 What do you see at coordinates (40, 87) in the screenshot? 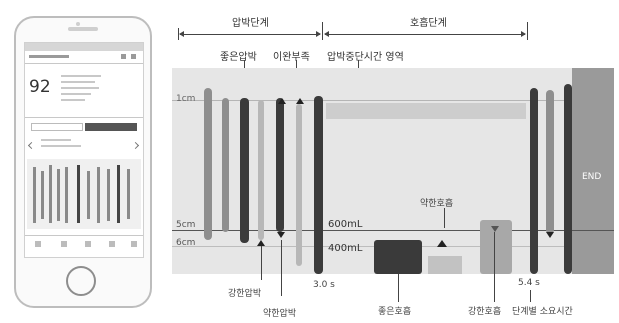
I see `score-value: 92` at bounding box center [40, 87].